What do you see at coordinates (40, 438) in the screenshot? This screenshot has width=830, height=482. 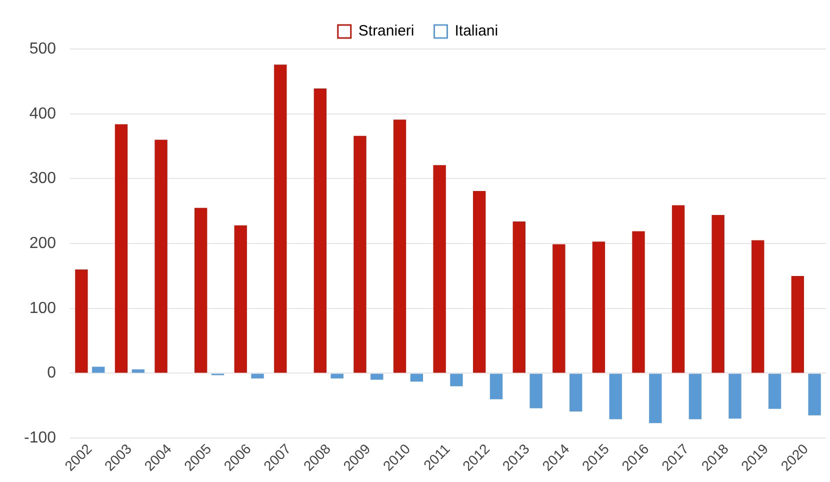 I see `y-tick-label: -100` at bounding box center [40, 438].